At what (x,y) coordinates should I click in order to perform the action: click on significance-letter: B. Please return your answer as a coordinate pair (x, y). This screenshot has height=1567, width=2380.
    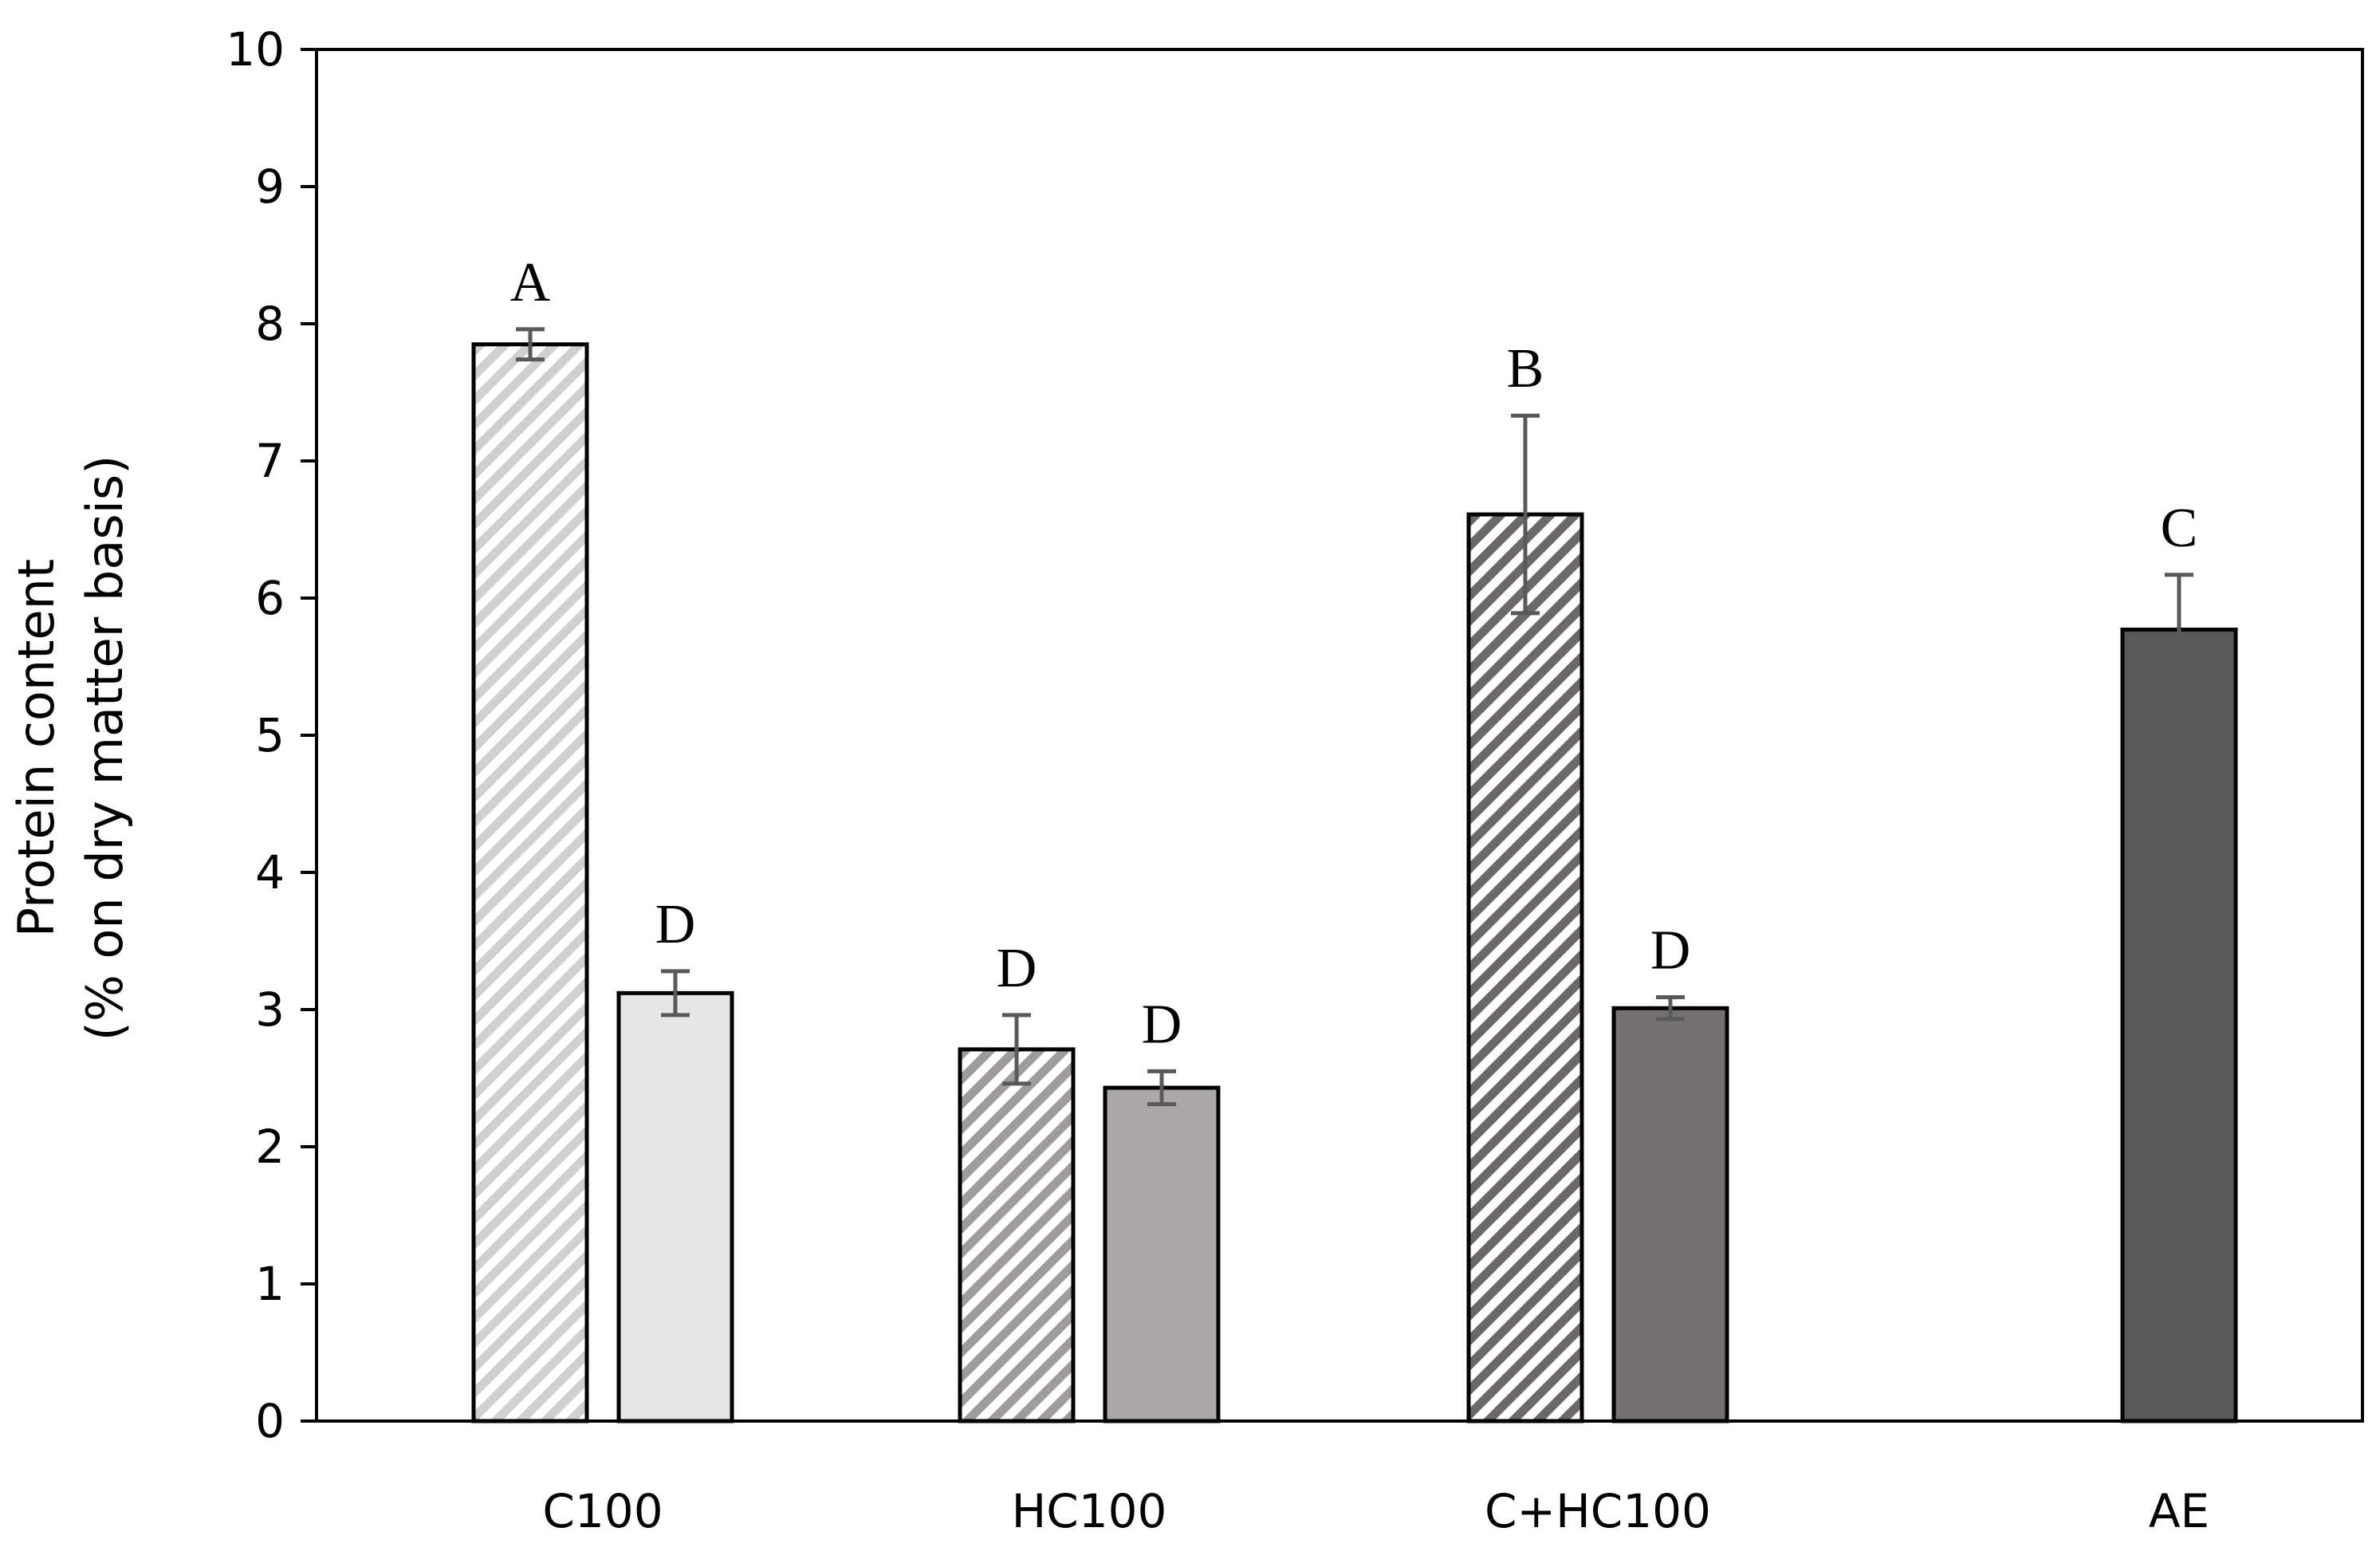
    Looking at the image, I should click on (1525, 369).